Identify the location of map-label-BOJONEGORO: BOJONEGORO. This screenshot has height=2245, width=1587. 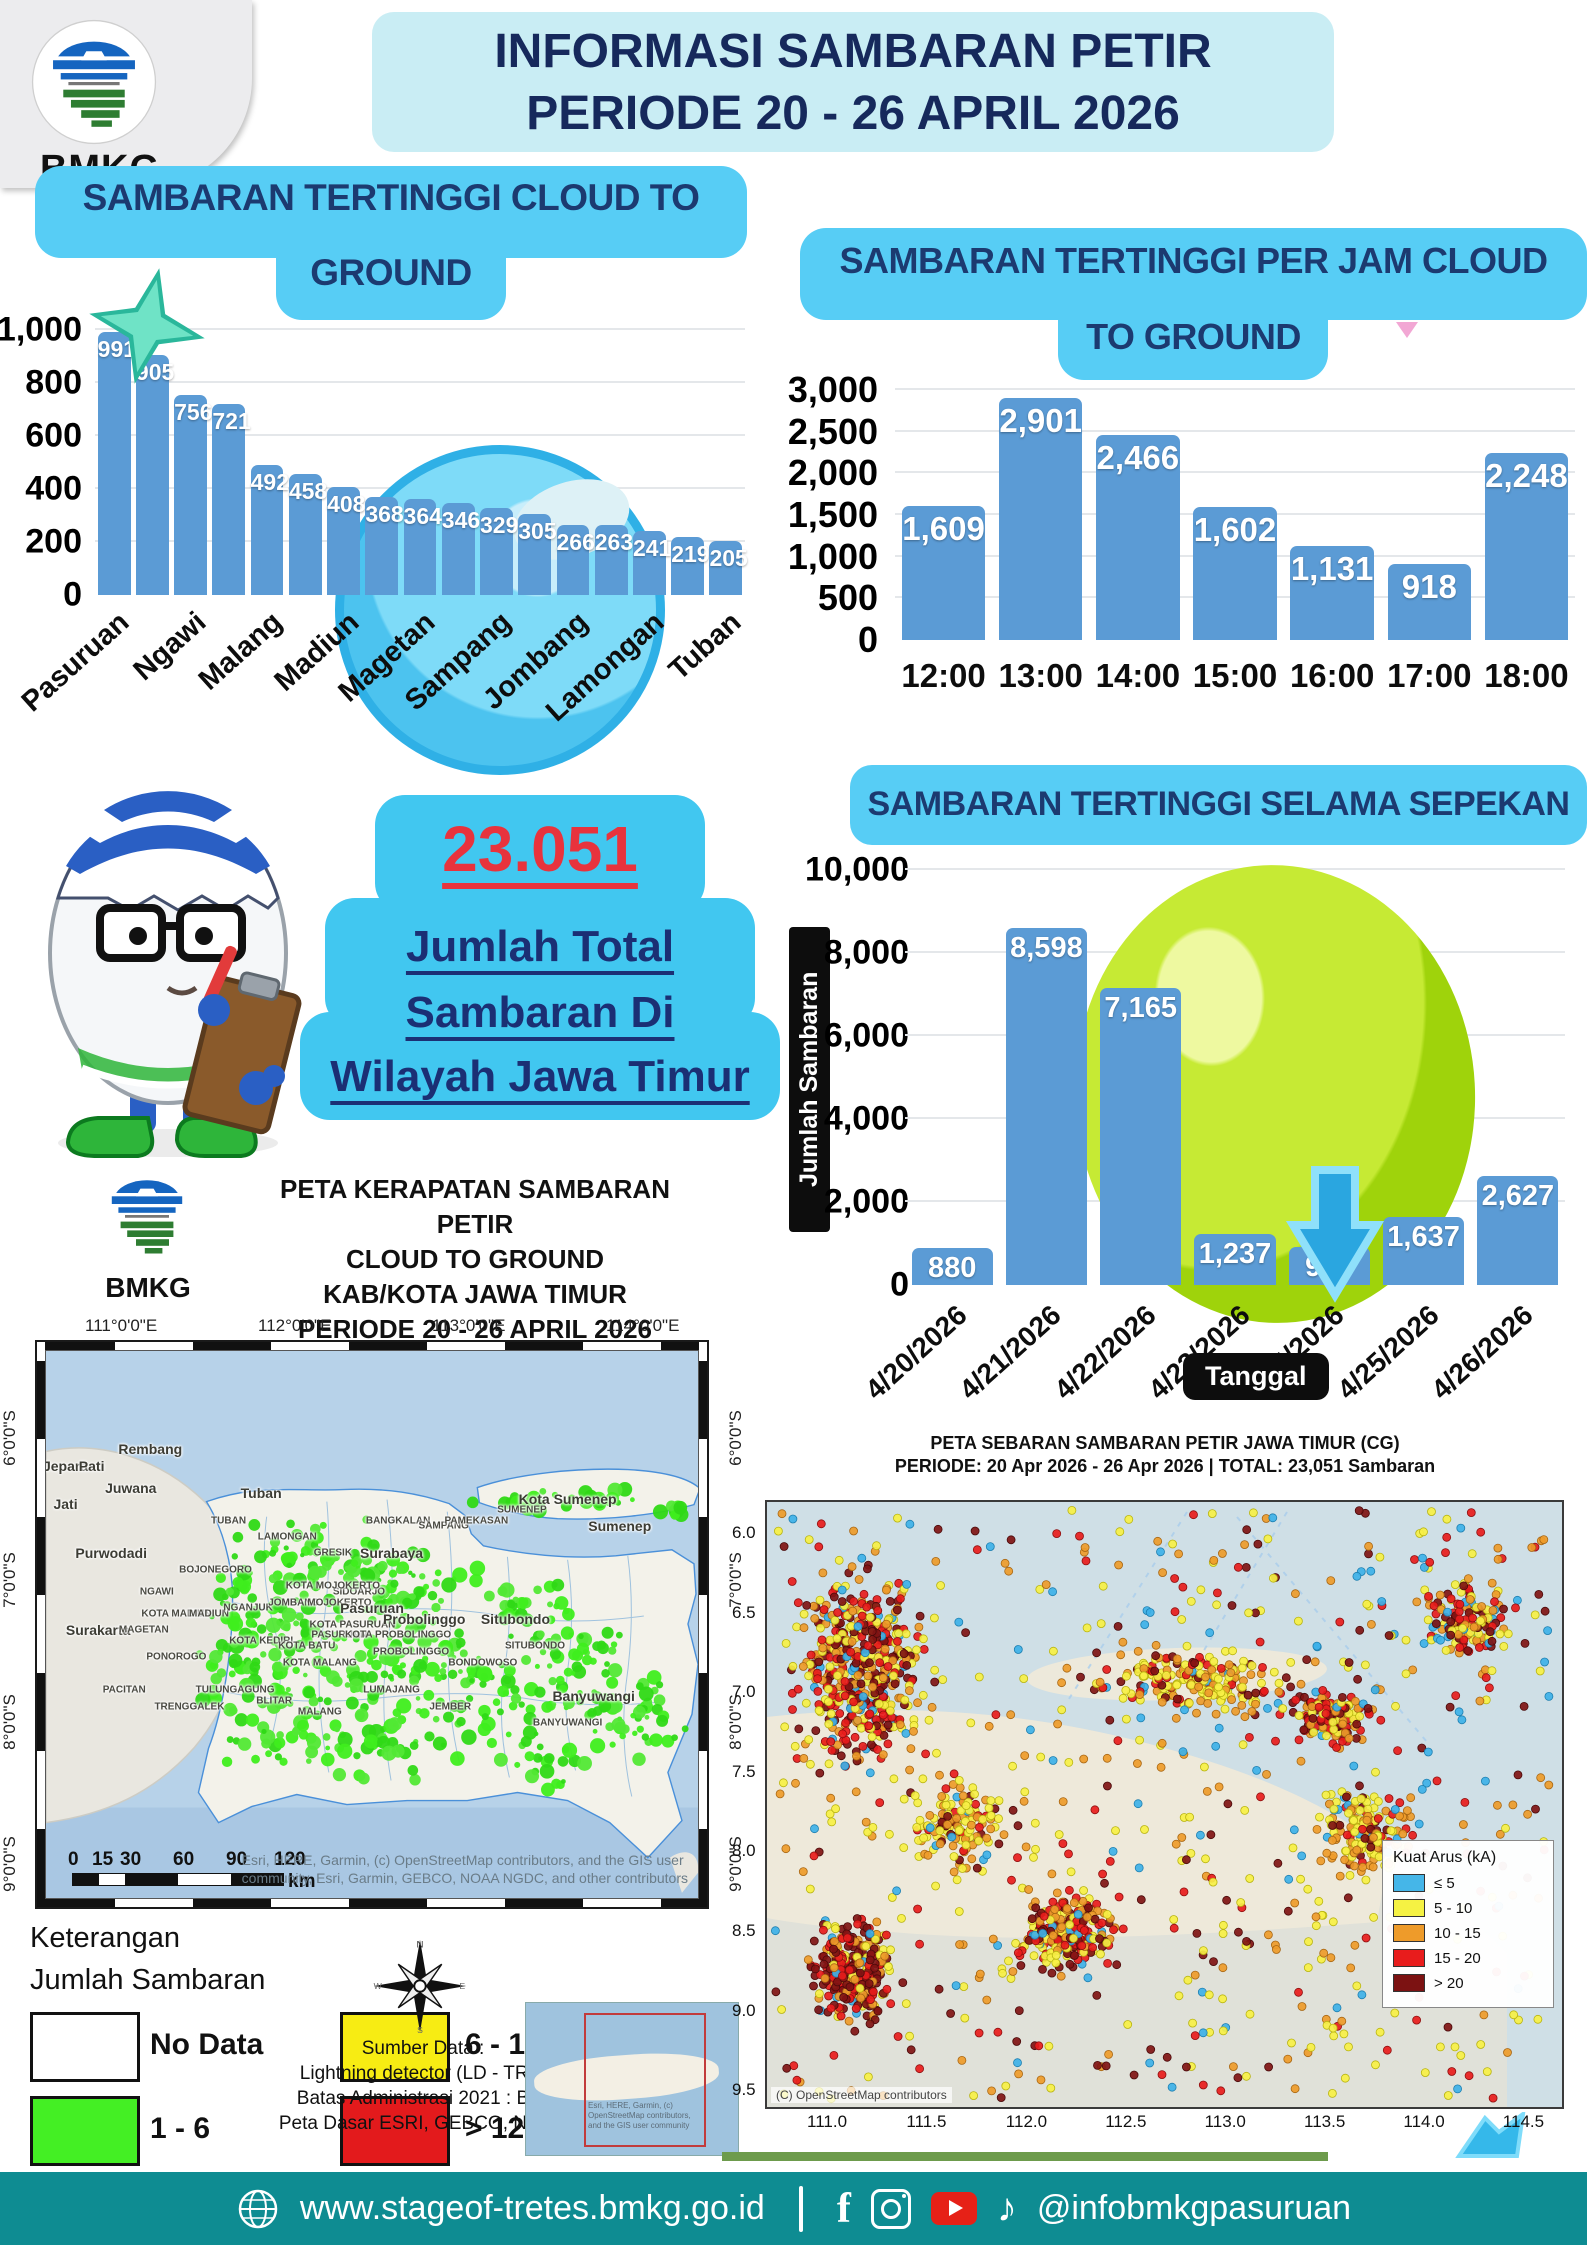
(215, 1570).